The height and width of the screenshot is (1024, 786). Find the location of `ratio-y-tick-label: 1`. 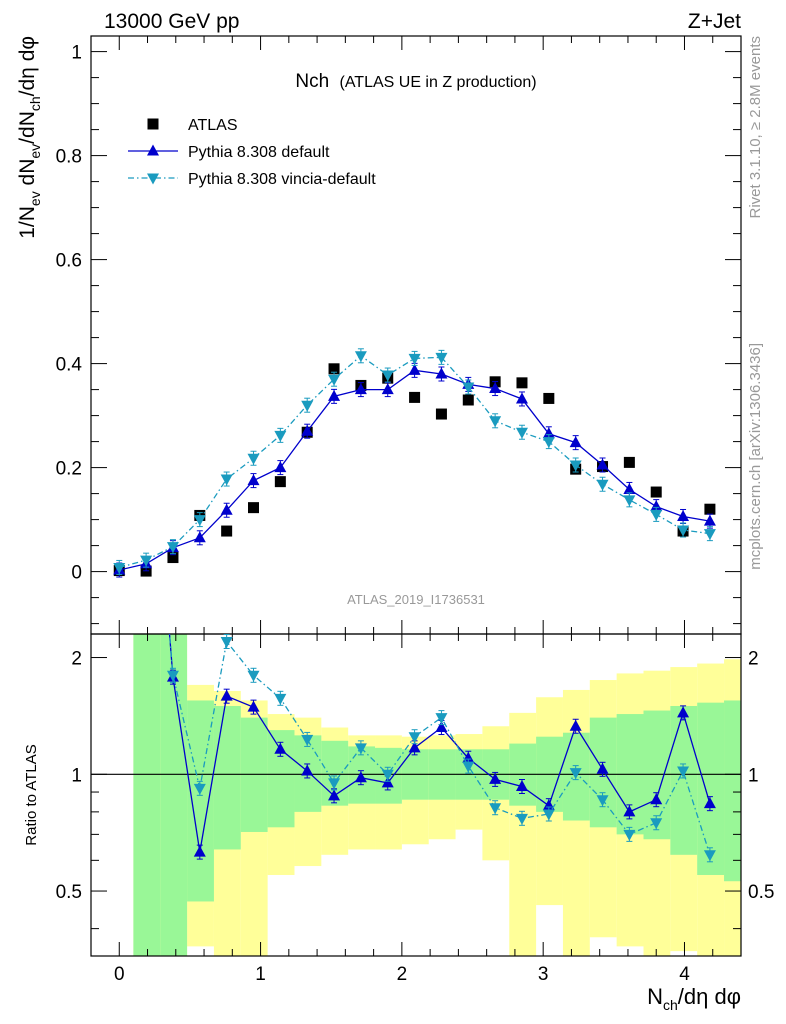

ratio-y-tick-label: 1 is located at coordinates (76, 775).